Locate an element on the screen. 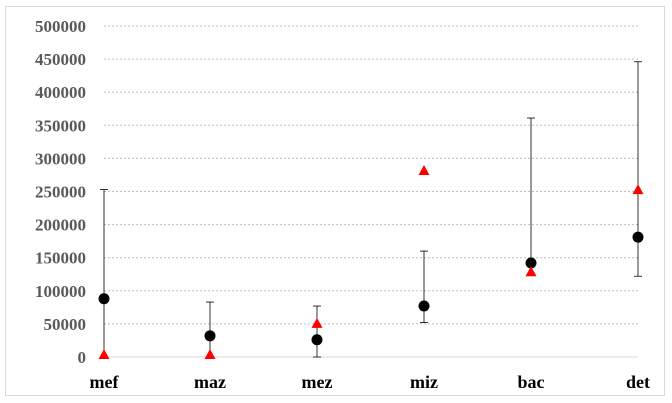 Image resolution: width=672 pixels, height=403 pixels. y-tick-label: 450000 is located at coordinates (60, 59).